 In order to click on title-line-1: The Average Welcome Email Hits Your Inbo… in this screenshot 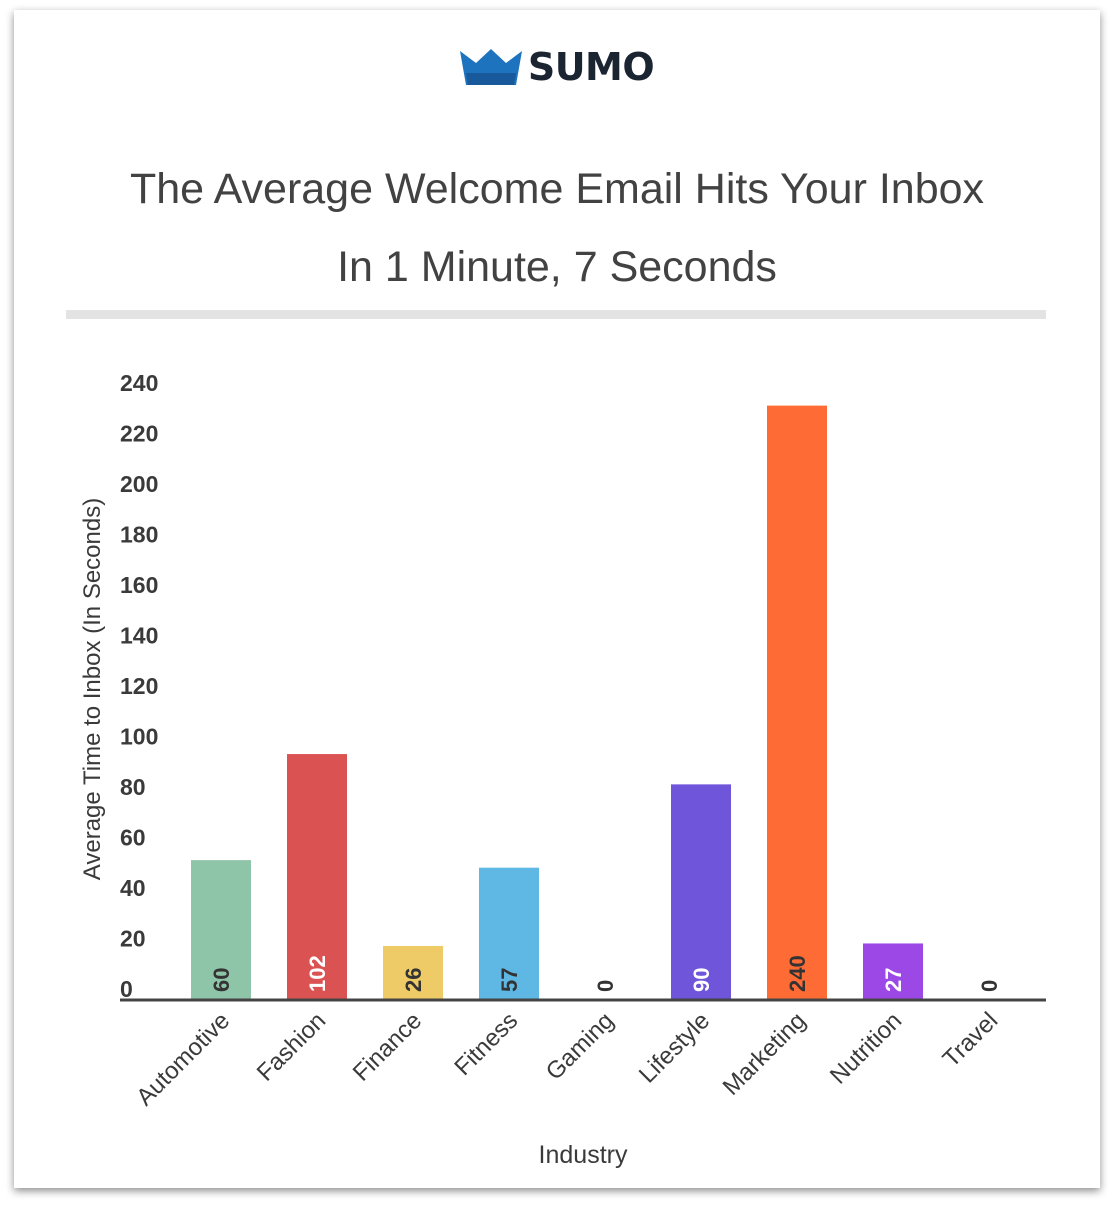, I will do `click(557, 189)`.